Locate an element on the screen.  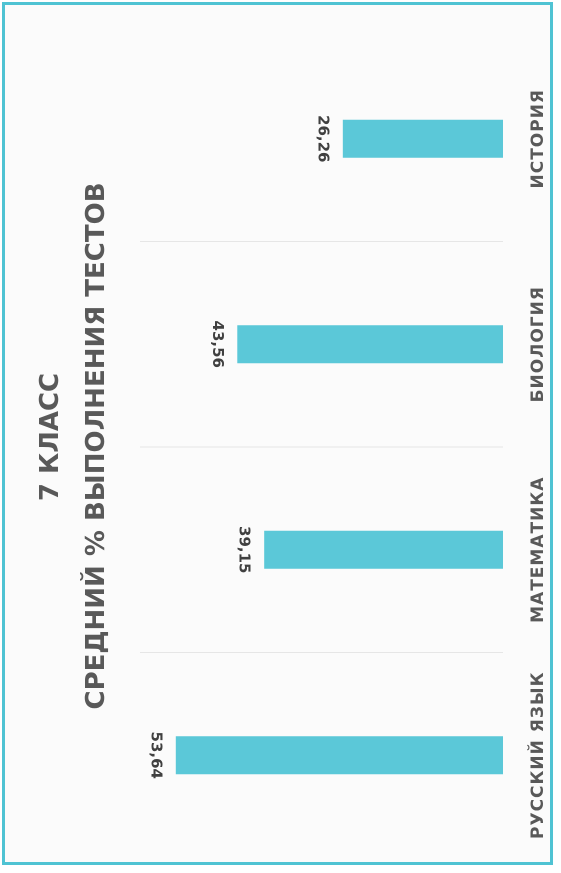
chart-subtitle: СРЕДНИЙ % ВЫПОЛНЕНИЯ ТЕСТОВ is located at coordinates (95, 445).